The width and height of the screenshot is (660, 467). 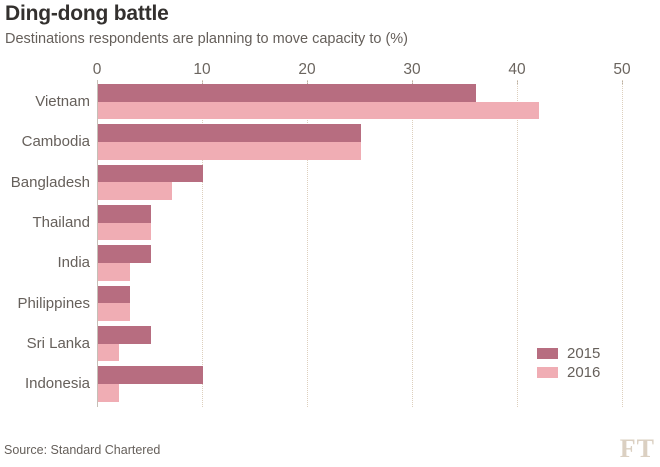 I want to click on bar-2015-india, so click(x=124, y=254).